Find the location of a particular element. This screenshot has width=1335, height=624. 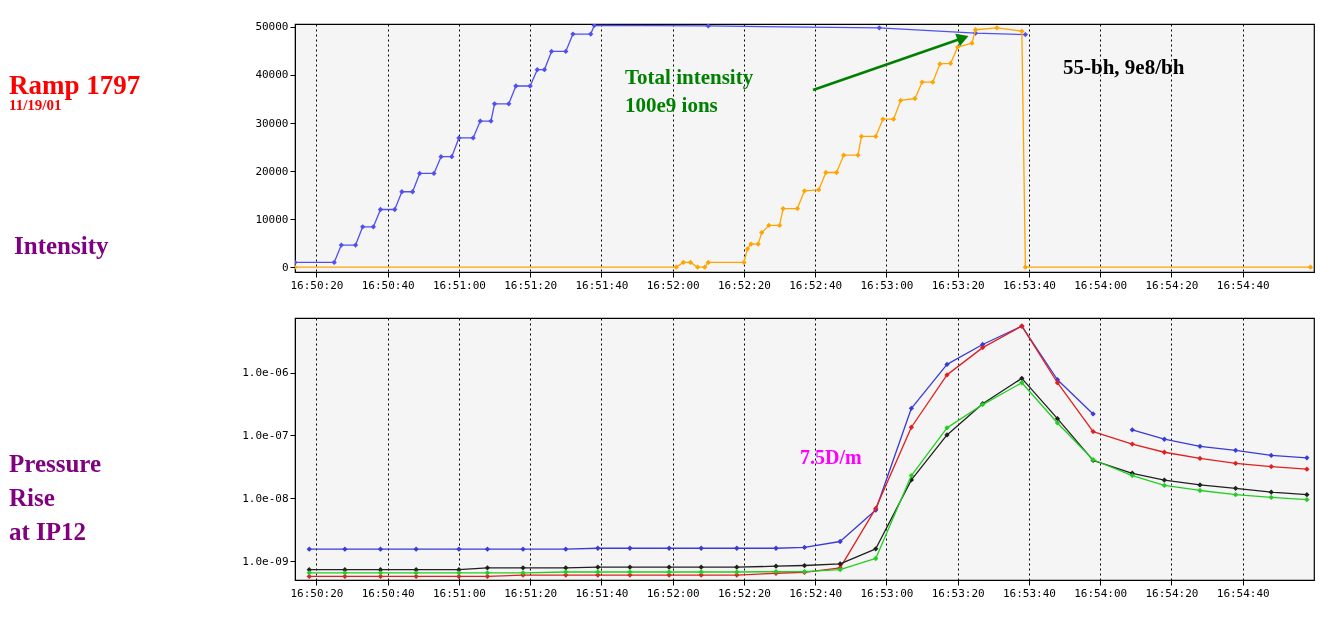

y-tick-label: 1.0e-08 is located at coordinates (265, 498).